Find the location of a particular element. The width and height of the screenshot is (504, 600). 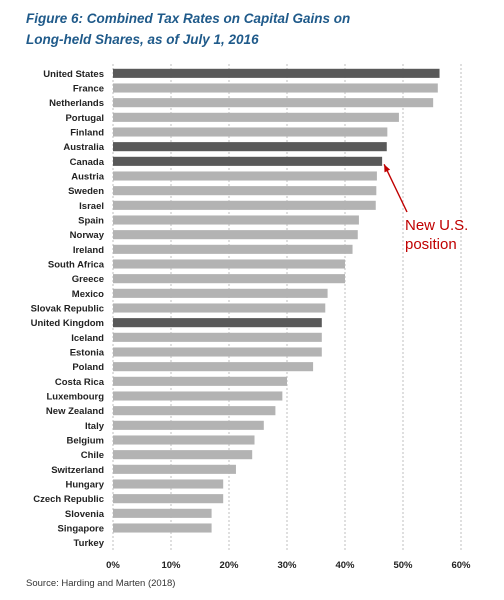

category-label: Poland is located at coordinates (88, 367).